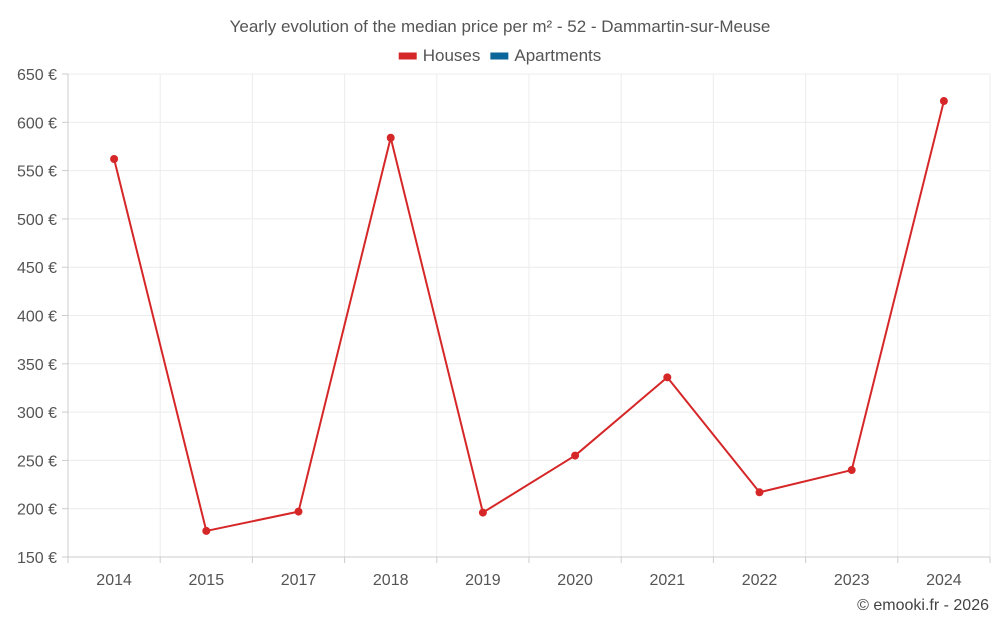  Describe the element at coordinates (483, 580) in the screenshot. I see `x-tick-label: 2019` at that location.